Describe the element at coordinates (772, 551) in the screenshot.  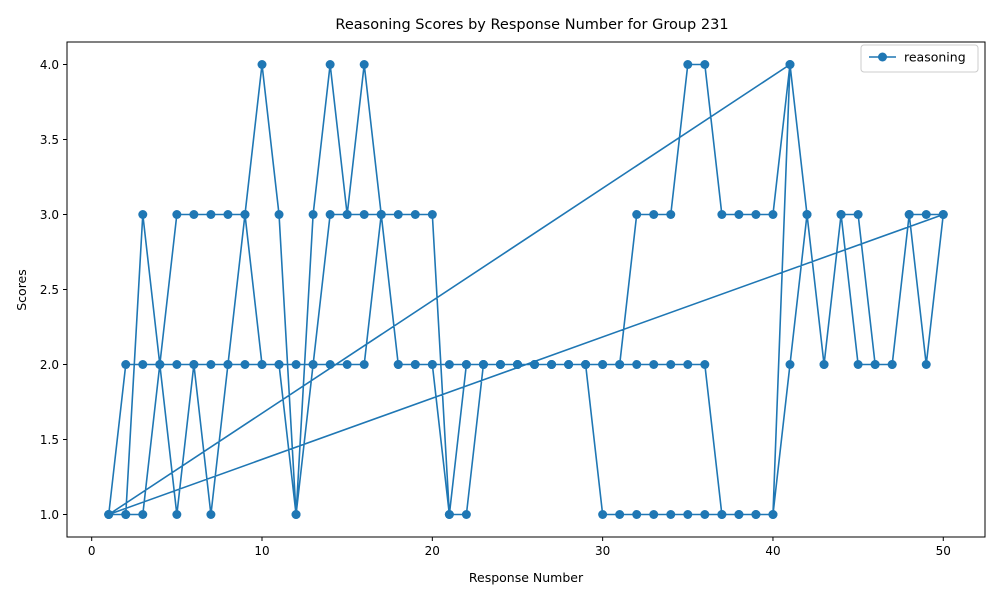
I see `x-tick-label: 40` at that location.